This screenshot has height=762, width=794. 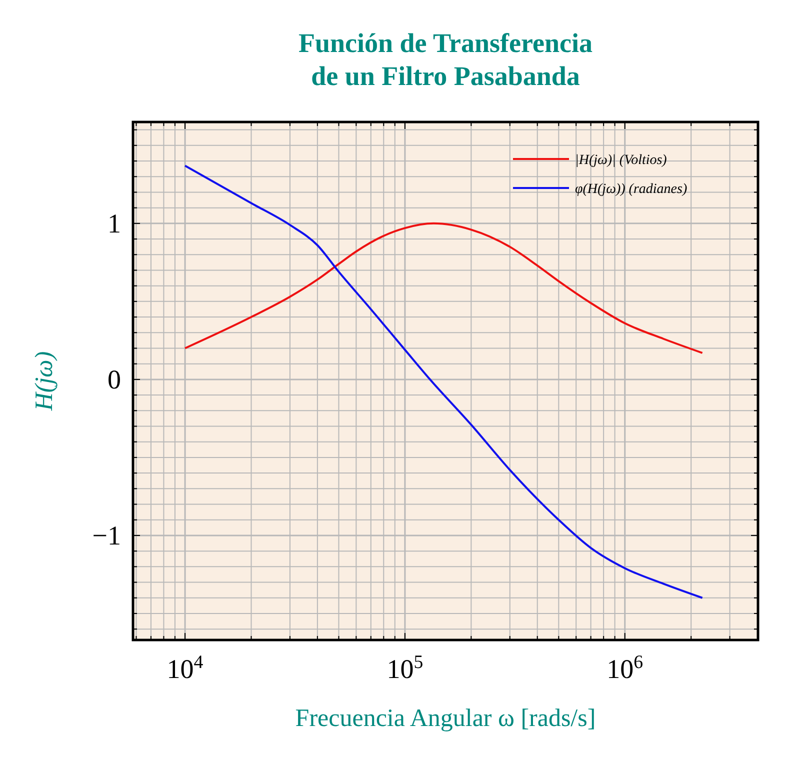 I want to click on x-tick-label: 10$^{6}$, so click(x=625, y=668).